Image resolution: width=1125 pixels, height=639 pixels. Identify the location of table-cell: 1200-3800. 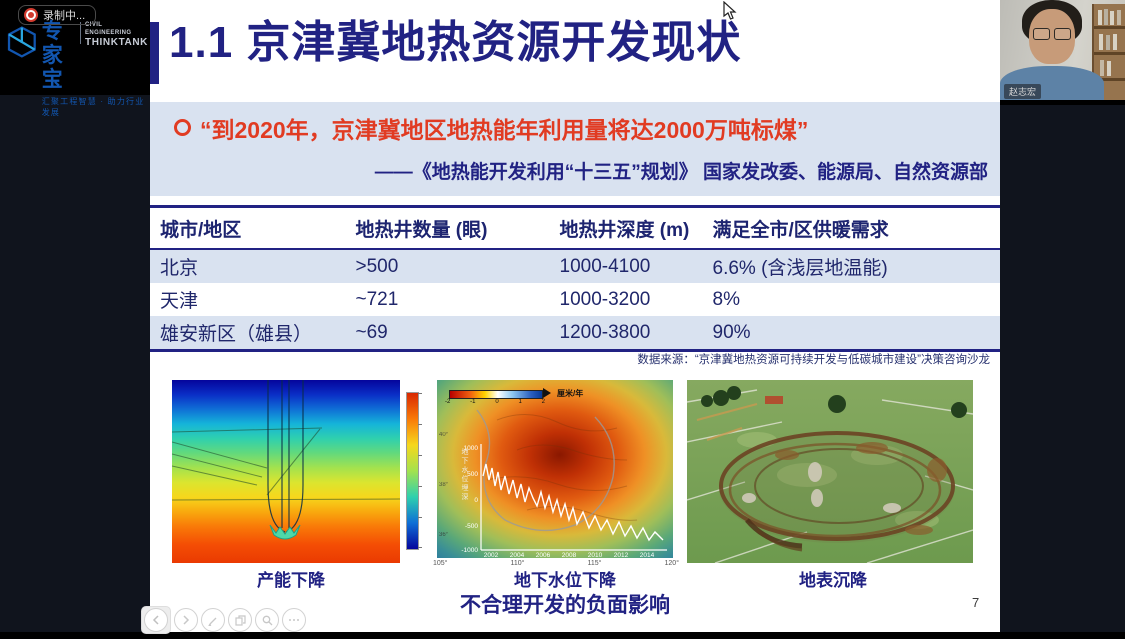
(605, 332).